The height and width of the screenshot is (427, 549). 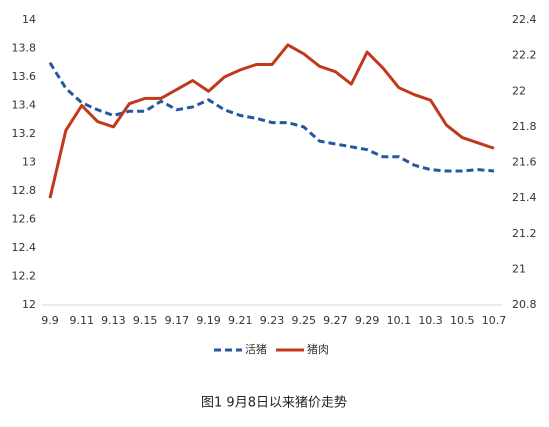 What do you see at coordinates (524, 197) in the screenshot?
I see `y2-tick-label: 21.4` at bounding box center [524, 197].